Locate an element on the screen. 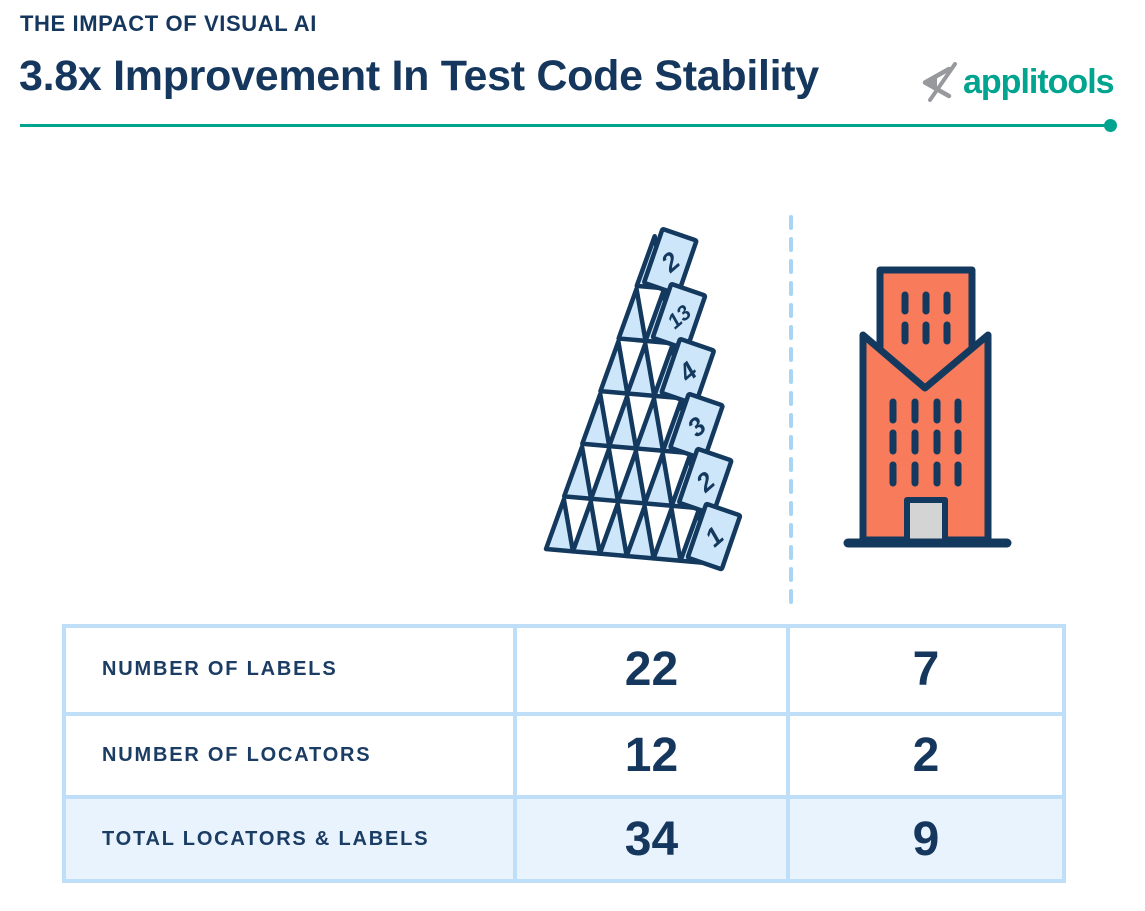  dashed-vertical-divider is located at coordinates (791, 410).